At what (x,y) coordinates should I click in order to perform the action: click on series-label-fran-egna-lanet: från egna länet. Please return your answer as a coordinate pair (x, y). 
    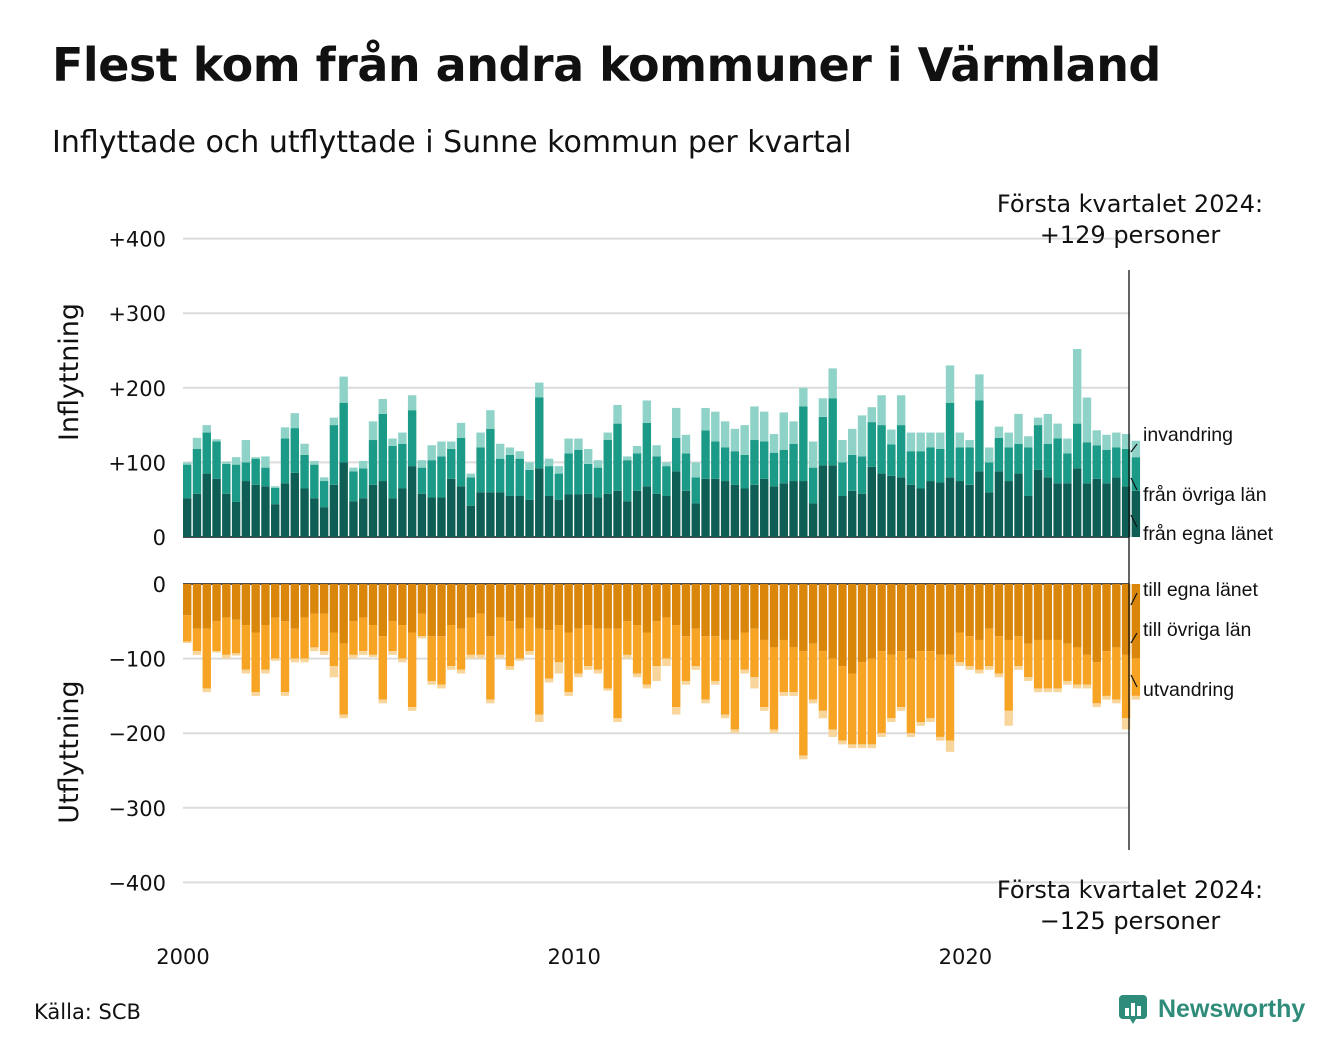
    Looking at the image, I should click on (1208, 534).